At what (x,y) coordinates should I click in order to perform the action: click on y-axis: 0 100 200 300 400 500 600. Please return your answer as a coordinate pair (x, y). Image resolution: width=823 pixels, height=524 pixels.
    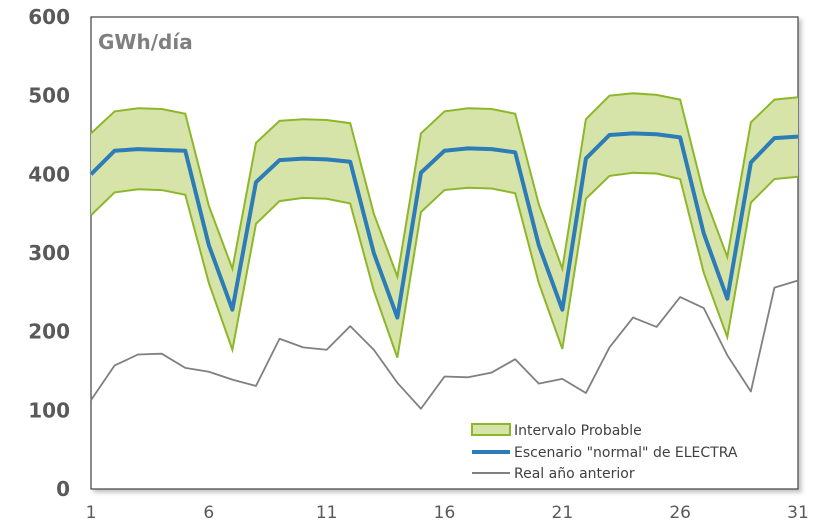
    Looking at the image, I should click on (49, 253).